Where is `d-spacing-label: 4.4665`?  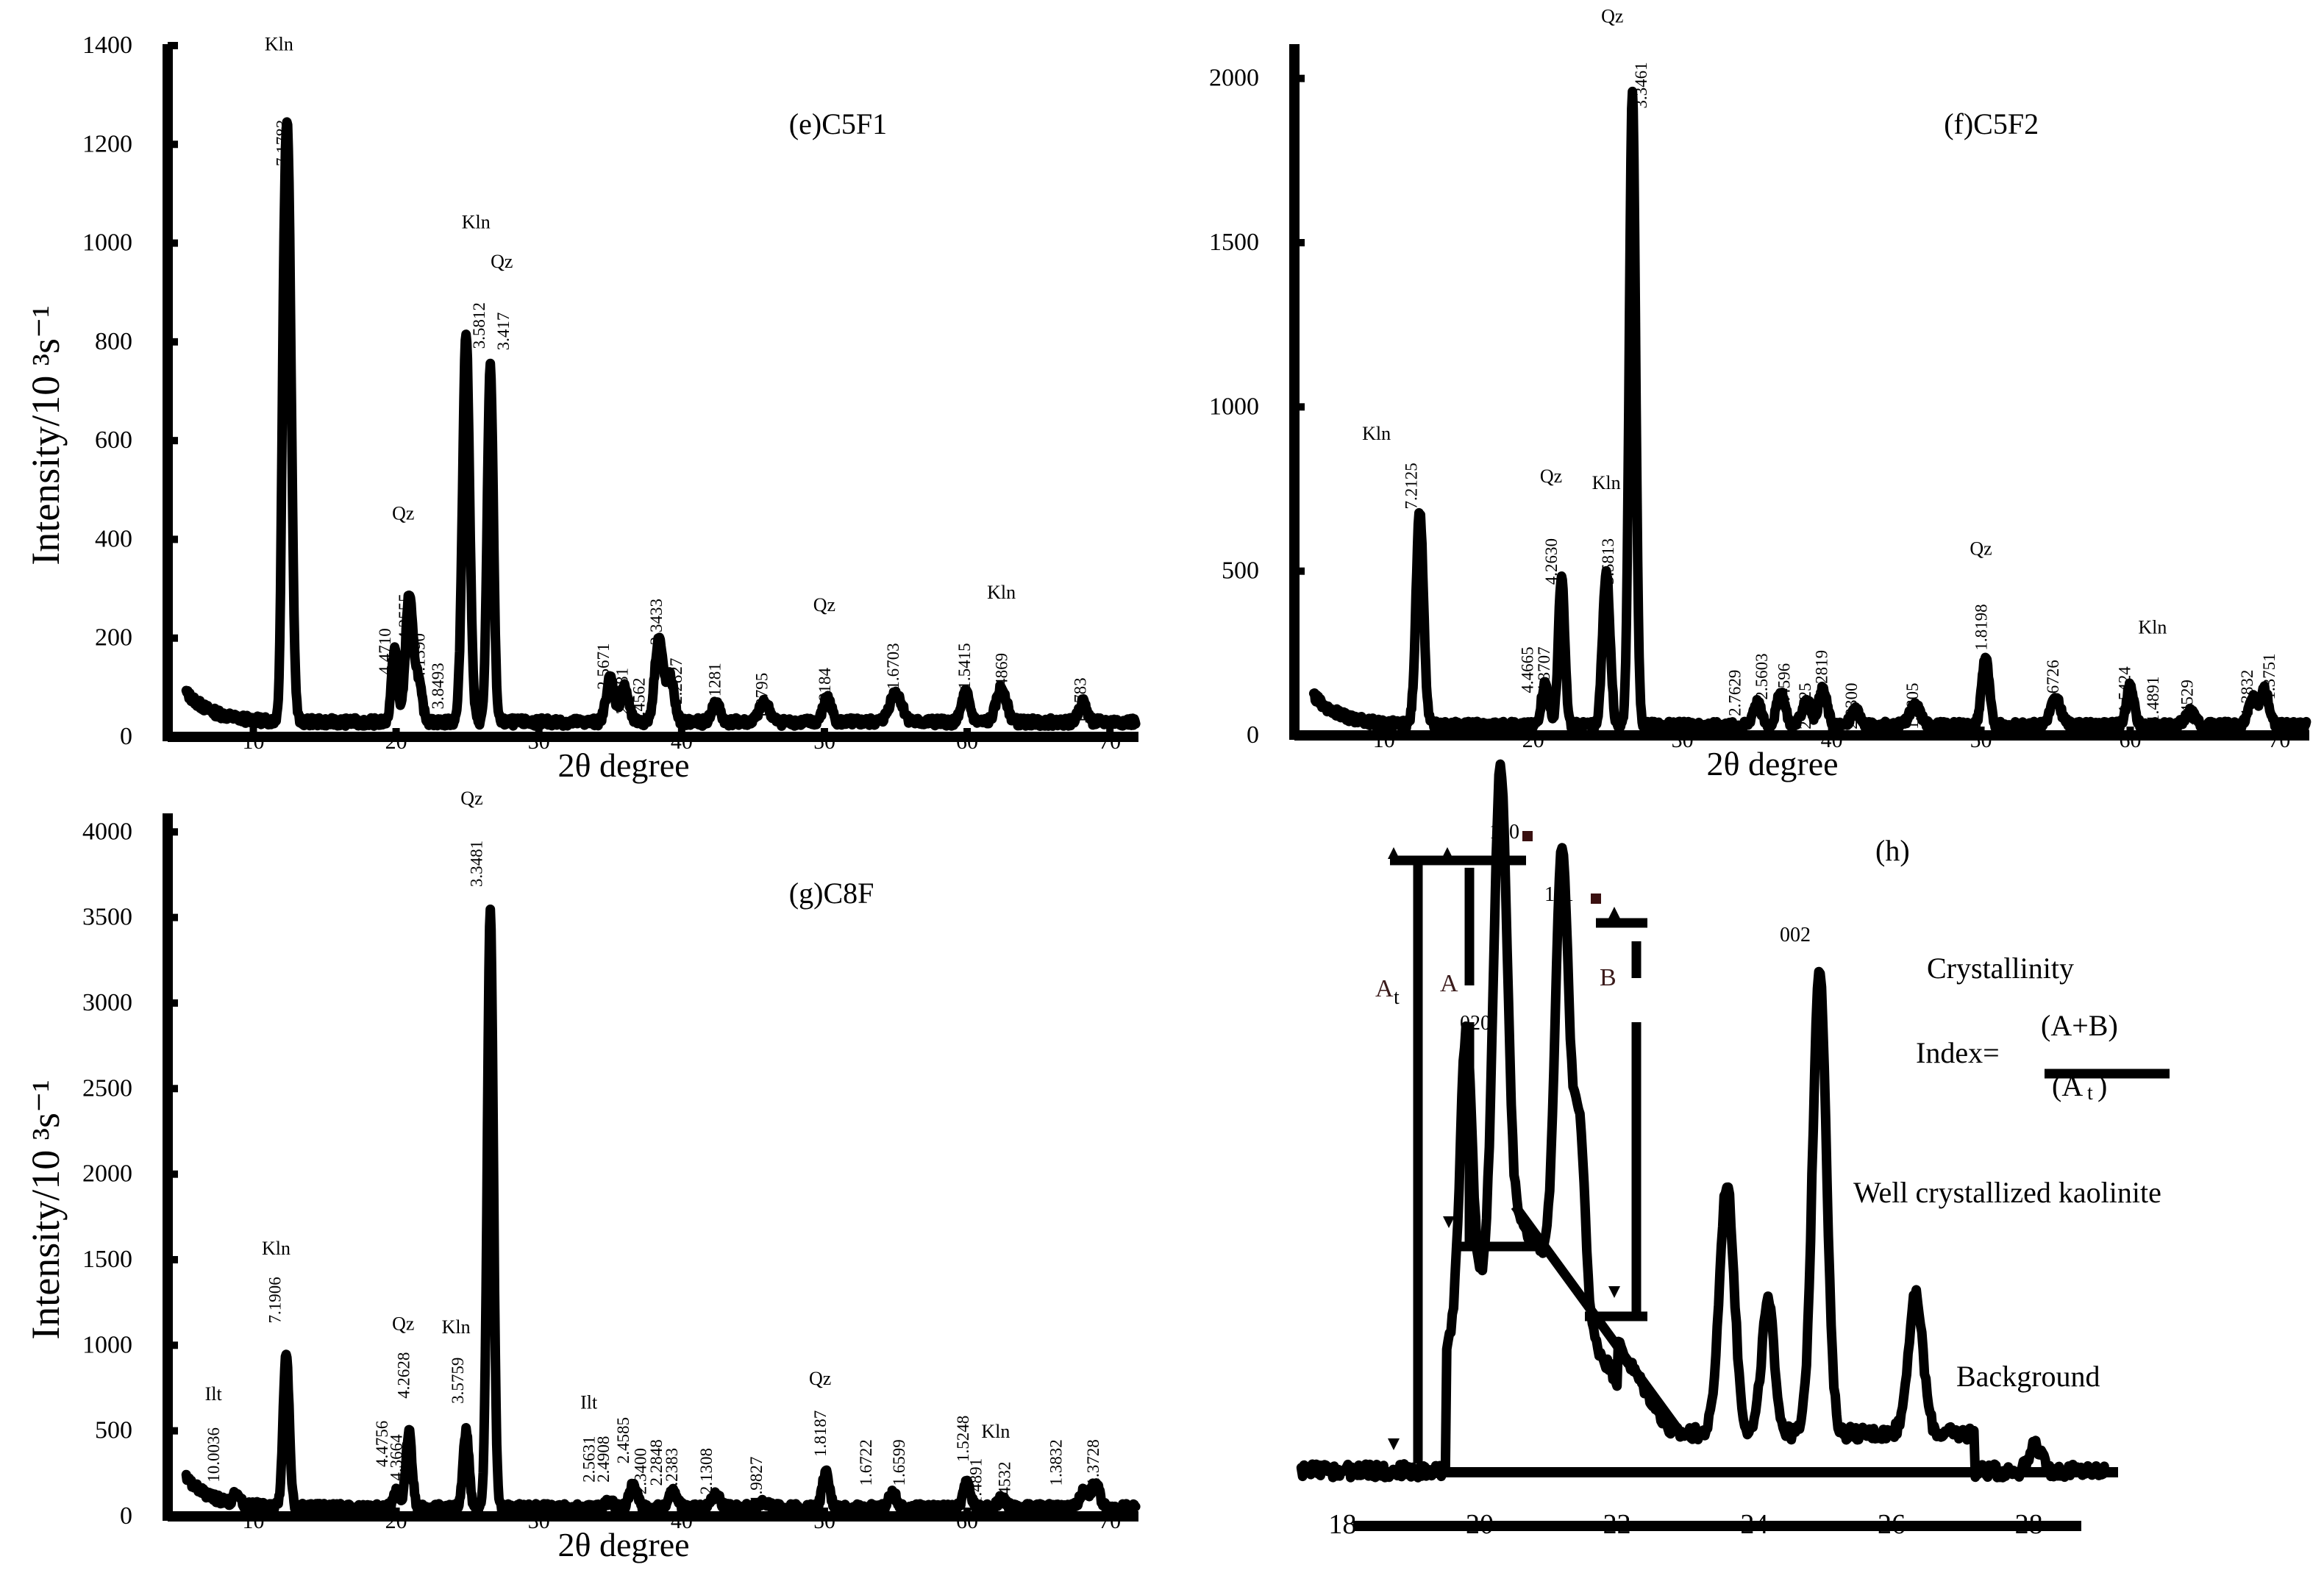
d-spacing-label: 4.4665 is located at coordinates (1528, 669).